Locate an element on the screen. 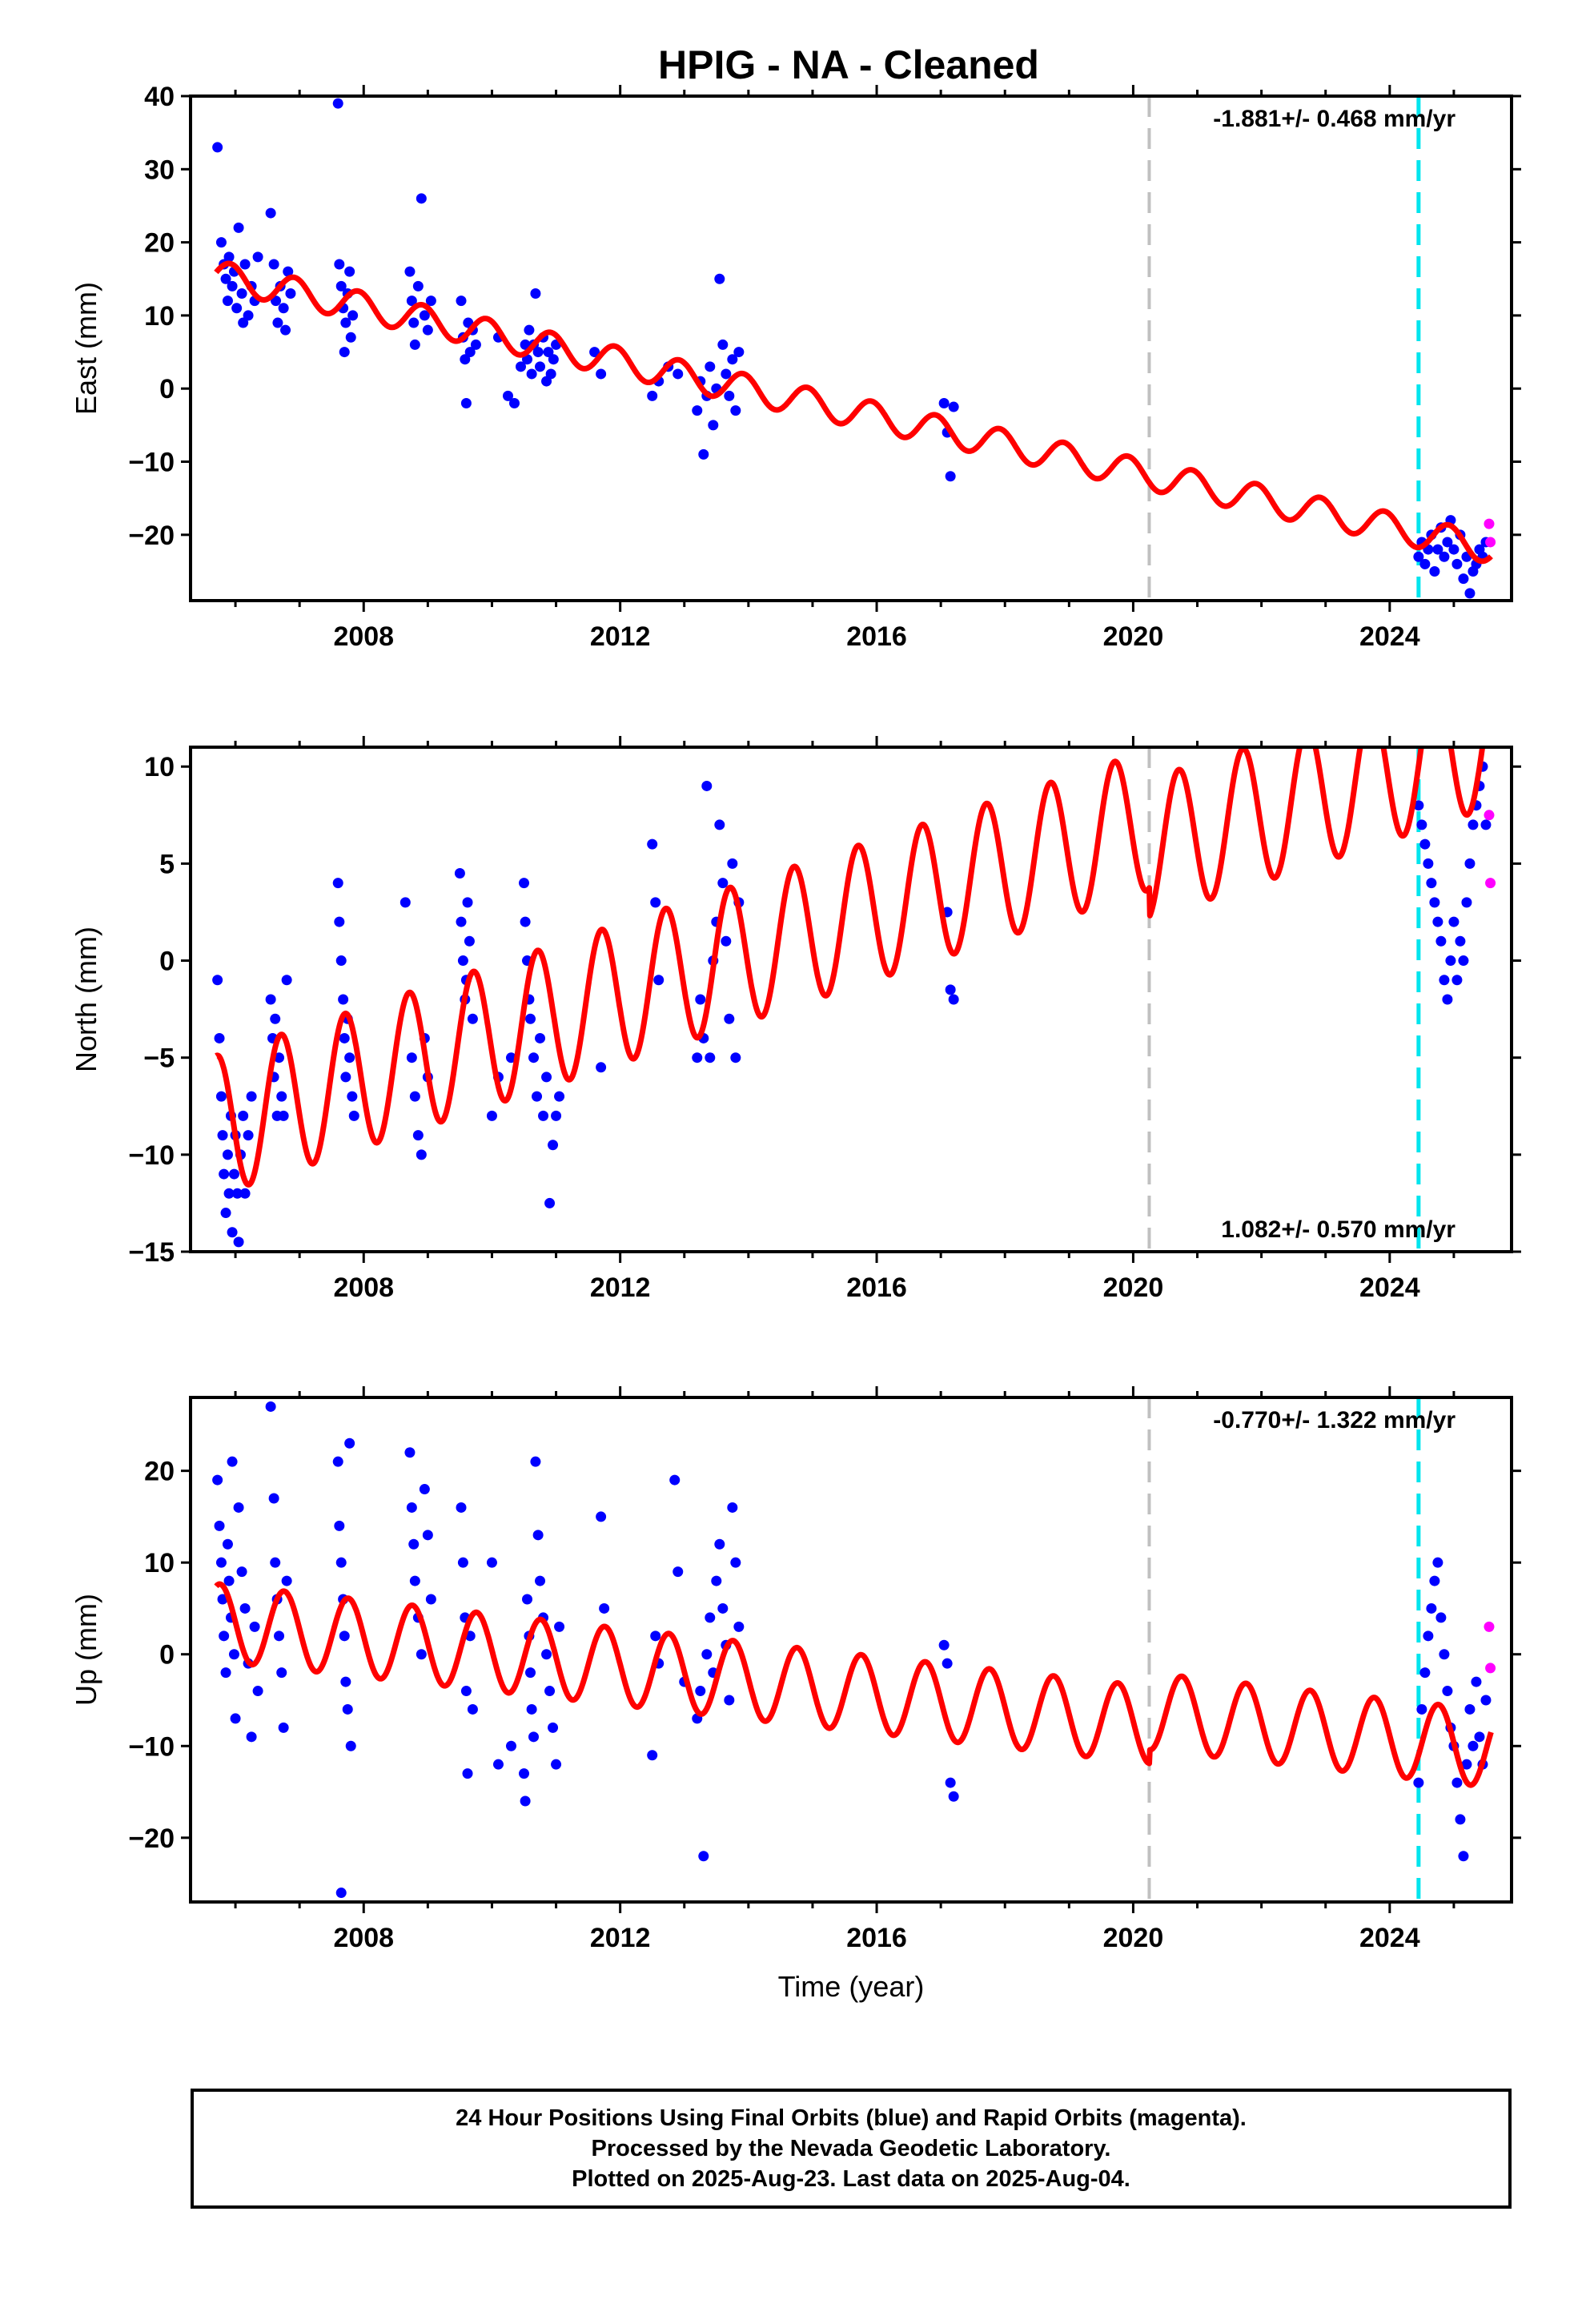 This screenshot has width=1582, height=2324. x-tick-label: 2008 is located at coordinates (363, 1938).